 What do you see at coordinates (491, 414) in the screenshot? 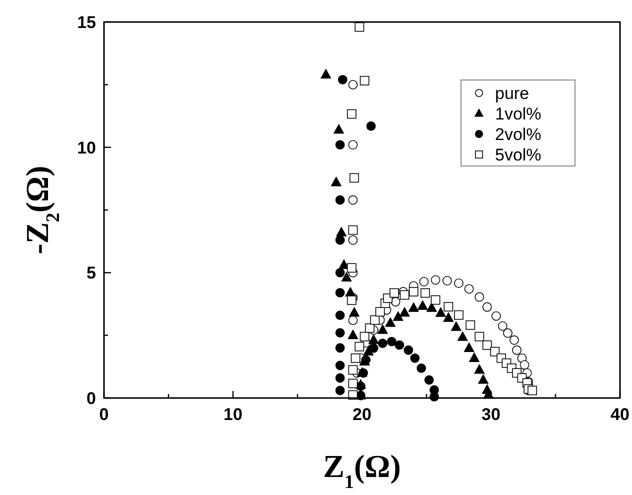
I see `x-tick-label: 30` at bounding box center [491, 414].